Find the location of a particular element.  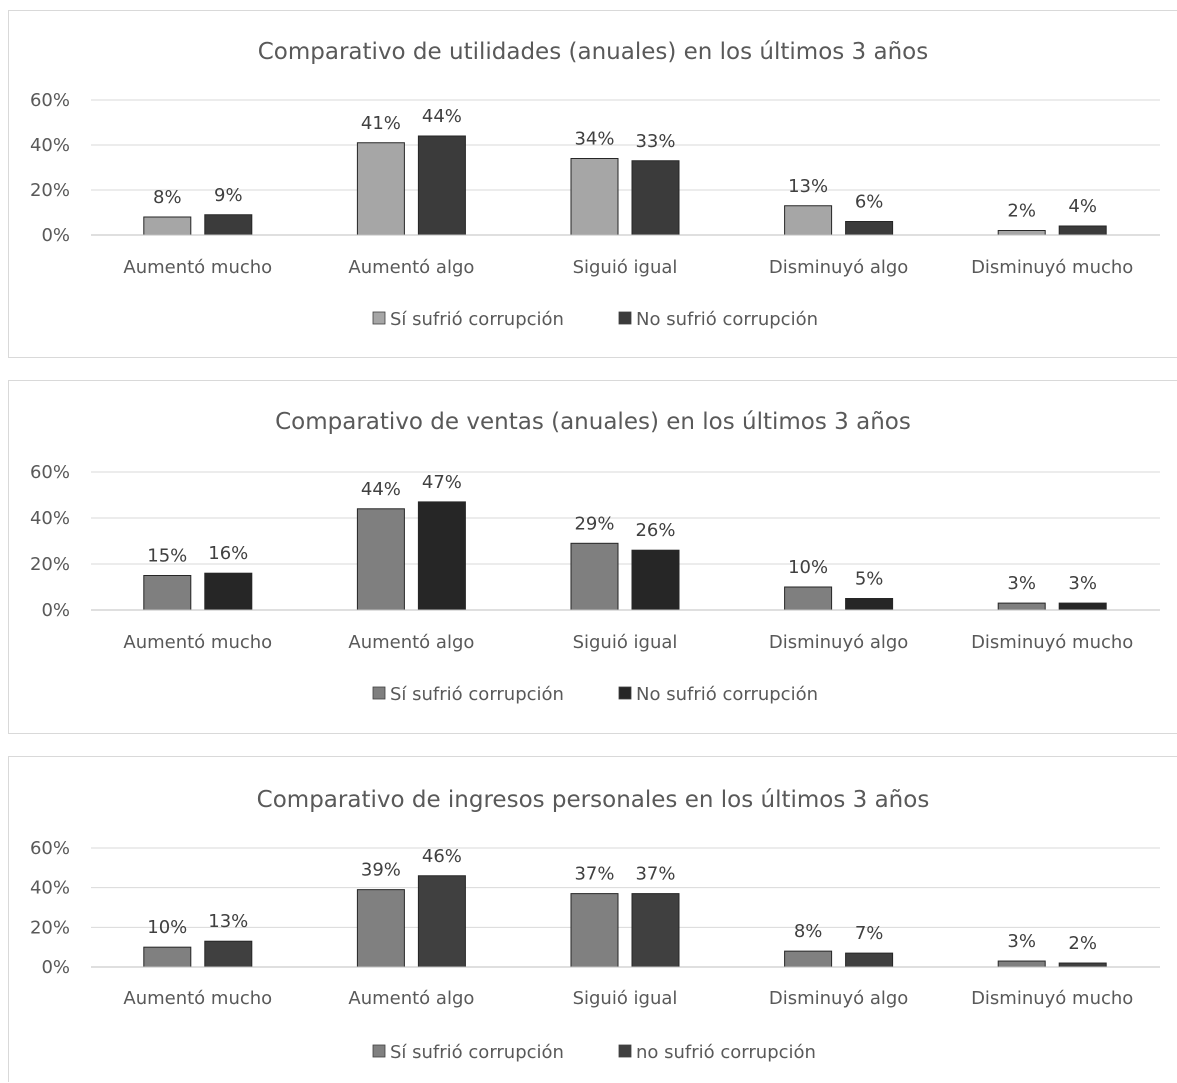

data-label: 33% is located at coordinates (655, 141).